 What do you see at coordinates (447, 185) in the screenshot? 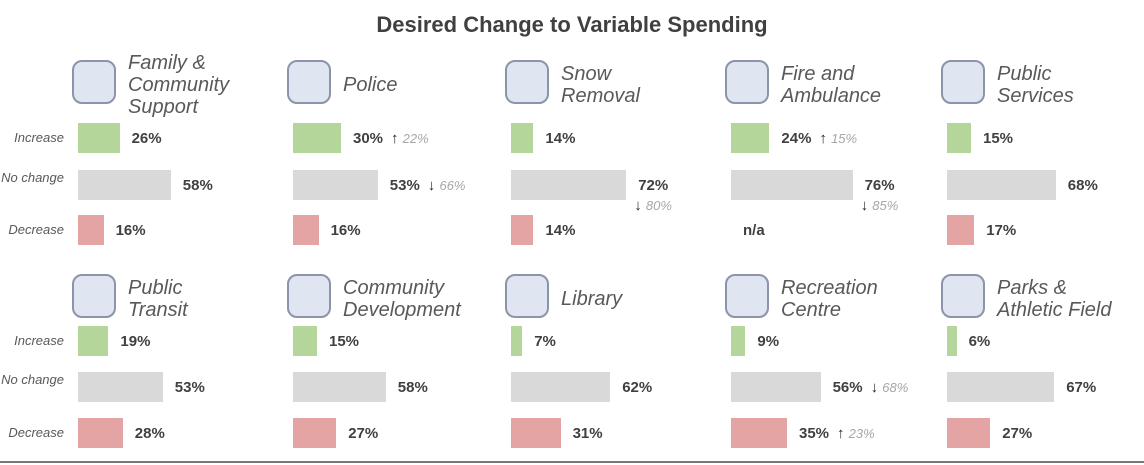
I see `previous-change: ↓ 66%` at bounding box center [447, 185].